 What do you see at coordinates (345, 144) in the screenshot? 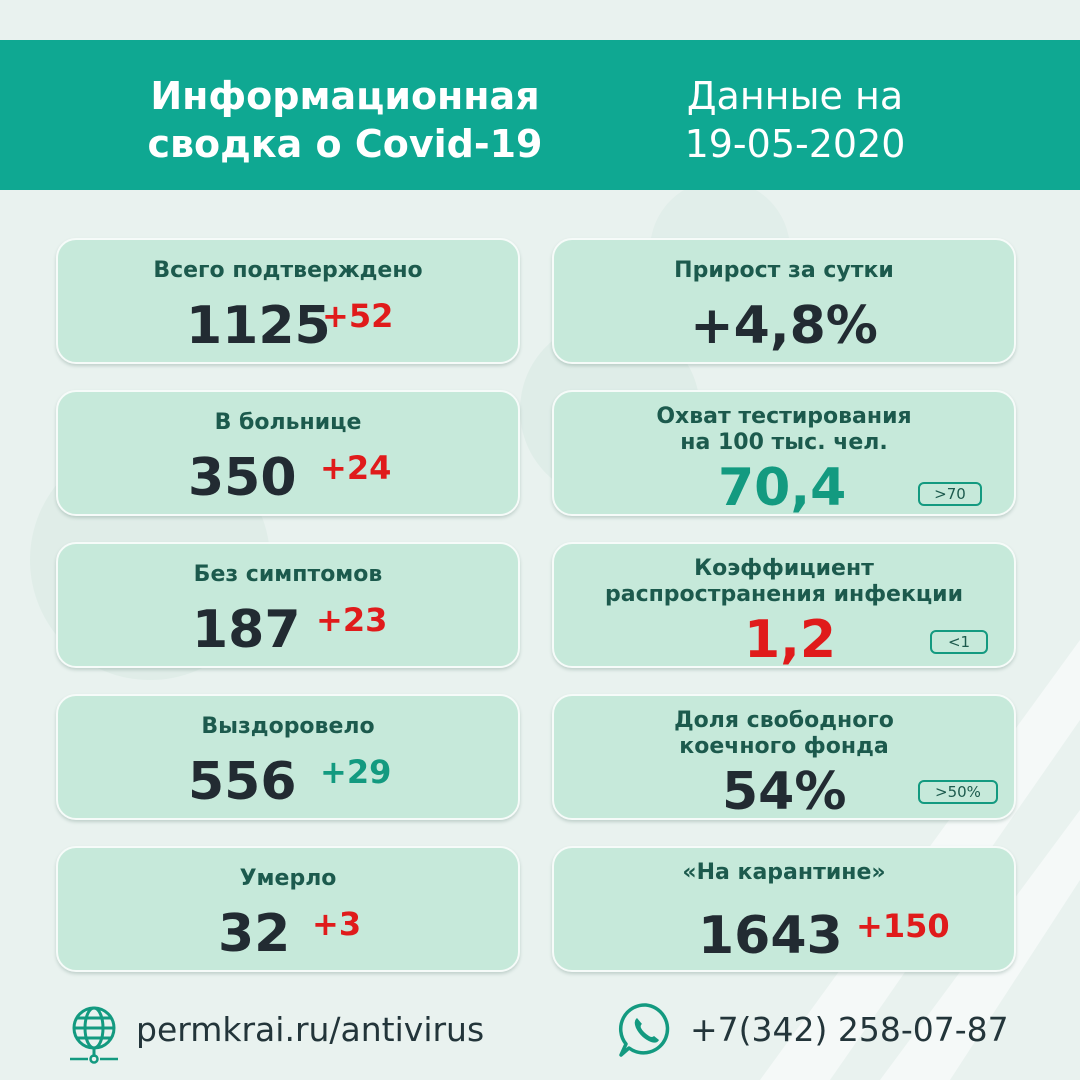
I see `title-line-2: сводка о Covid-19` at bounding box center [345, 144].